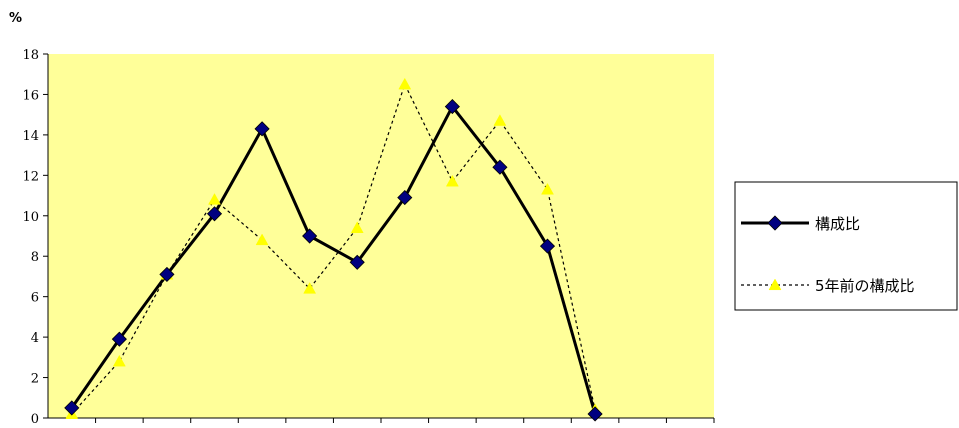 The height and width of the screenshot is (428, 959). Describe the element at coordinates (35, 418) in the screenshot. I see `y-tick-label: 0` at that location.